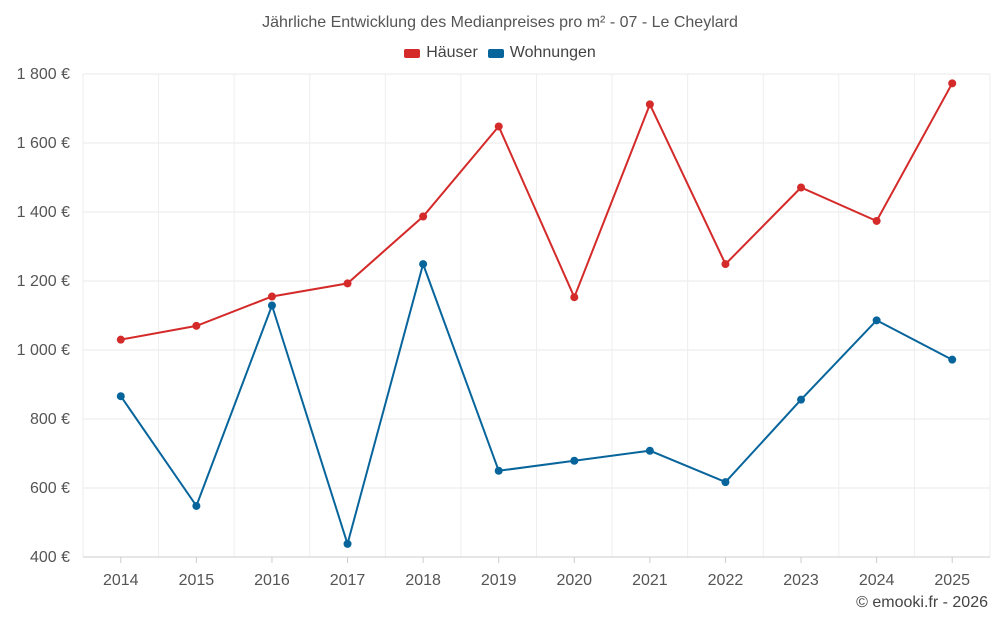 The height and width of the screenshot is (625, 1000). I want to click on y-tick-label: 800 €, so click(50, 419).